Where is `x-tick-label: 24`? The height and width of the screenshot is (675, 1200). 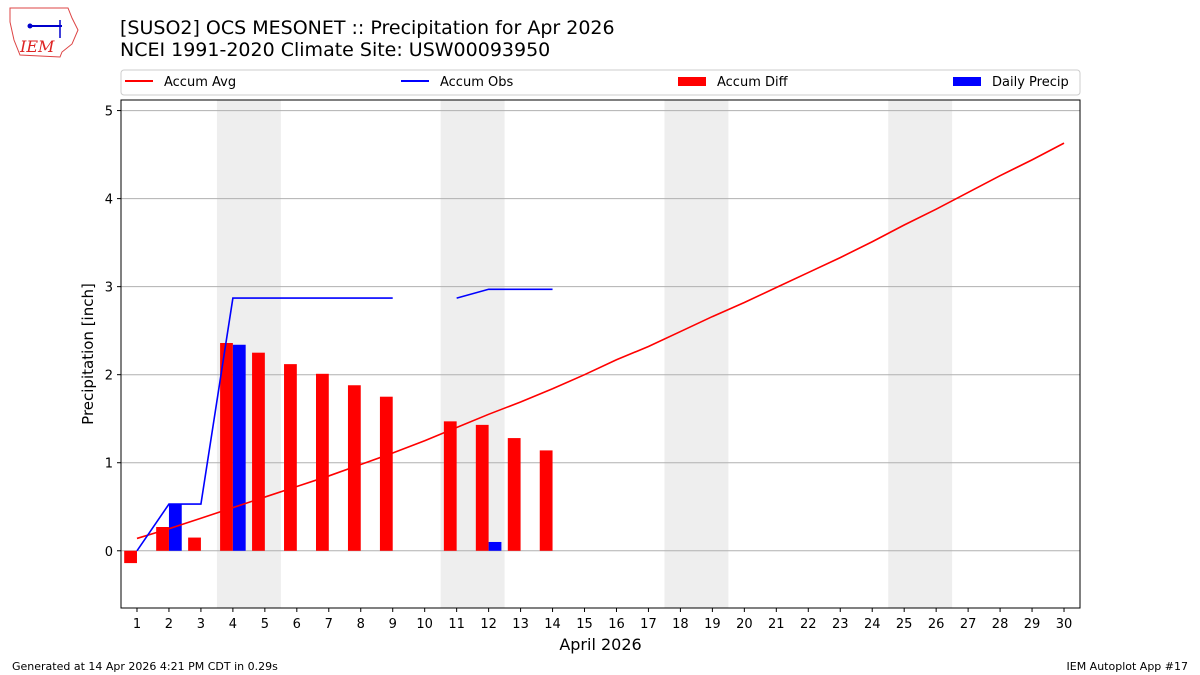 x-tick-label: 24 is located at coordinates (872, 624).